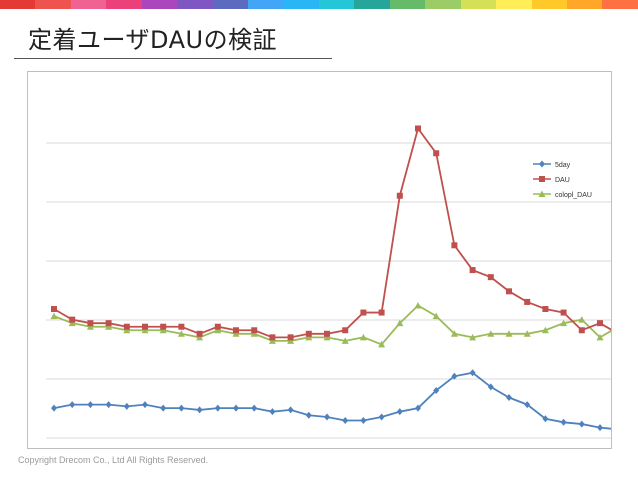 Image resolution: width=638 pixels, height=479 pixels. Describe the element at coordinates (332, 400) in the screenshot. I see `series-line-5day` at that location.